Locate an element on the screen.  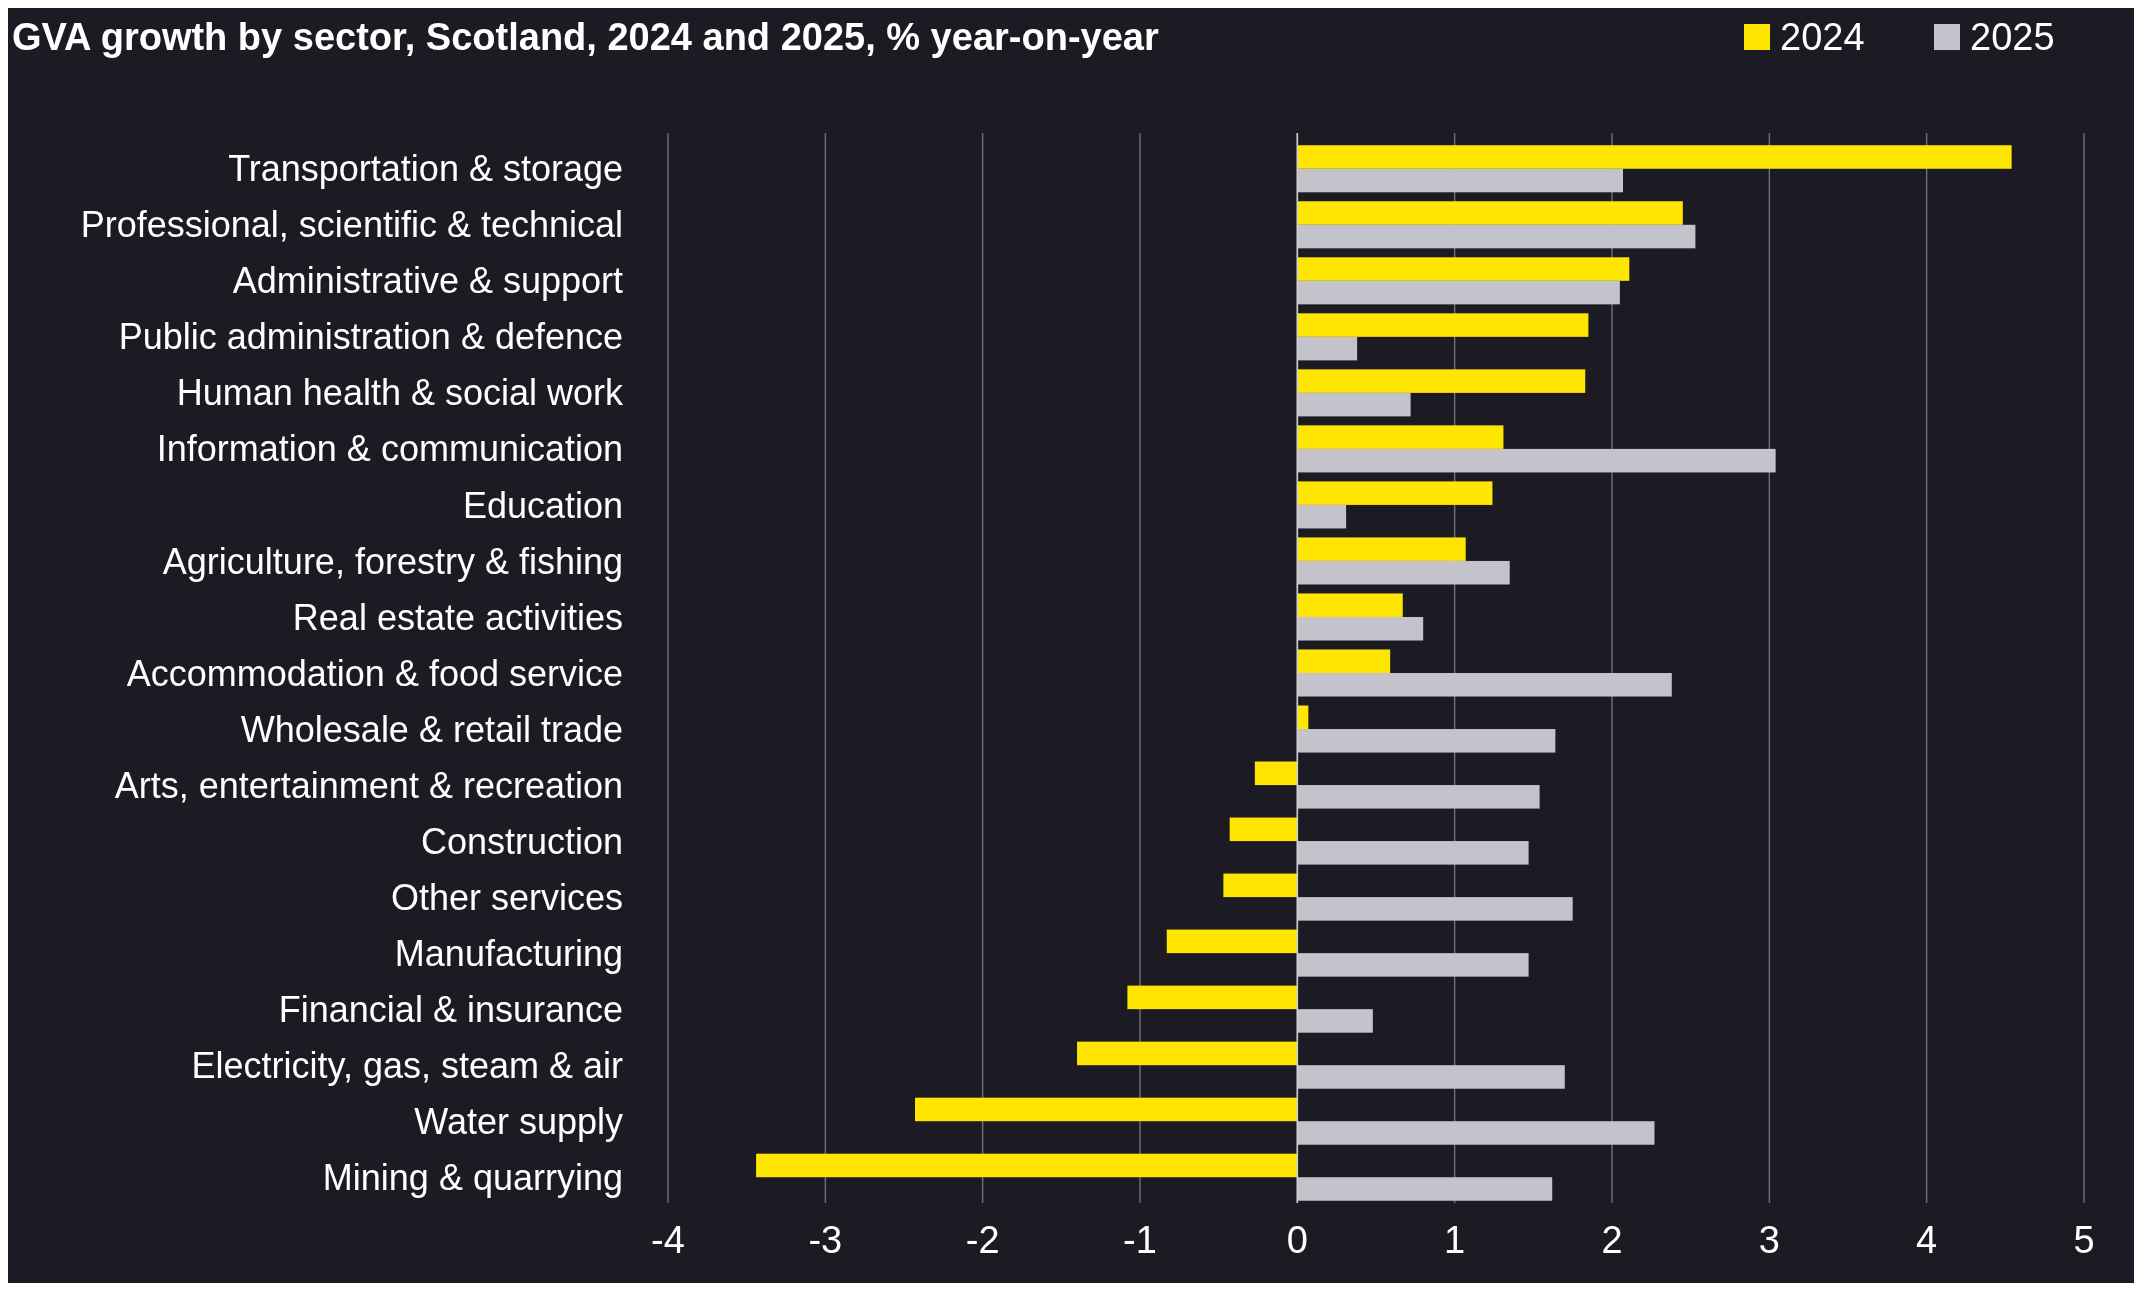
x-tick-label: 3 is located at coordinates (1769, 1240).